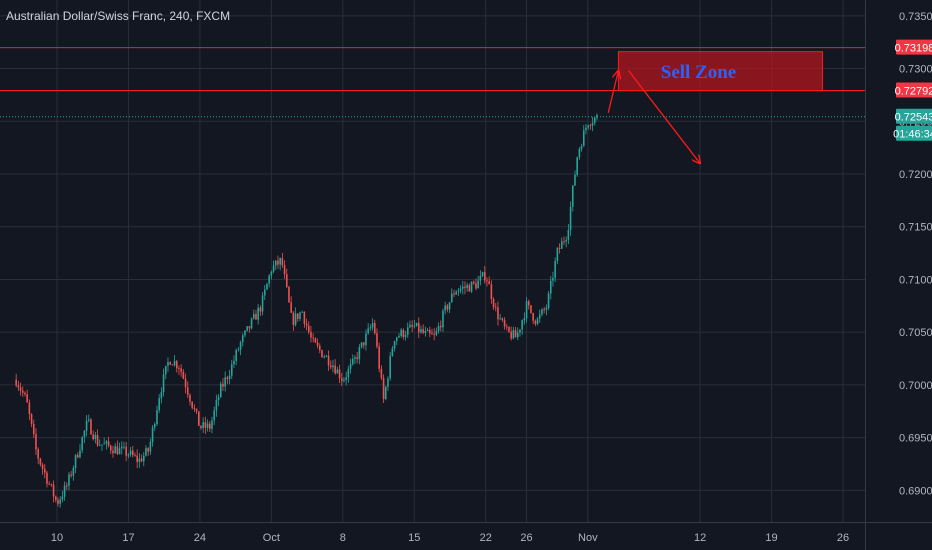 The height and width of the screenshot is (550, 932). What do you see at coordinates (914, 133) in the screenshot?
I see `countdown-tag-bg` at bounding box center [914, 133].